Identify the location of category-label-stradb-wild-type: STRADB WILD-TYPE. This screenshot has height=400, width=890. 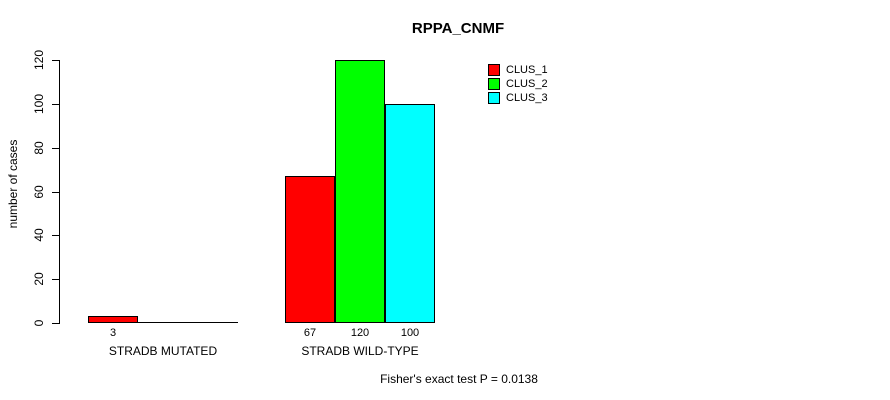
(360, 351).